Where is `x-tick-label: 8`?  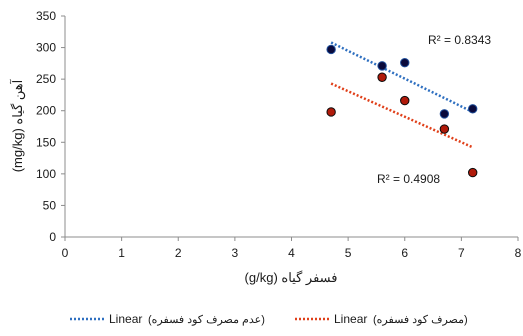
x-tick-label: 8 is located at coordinates (518, 253).